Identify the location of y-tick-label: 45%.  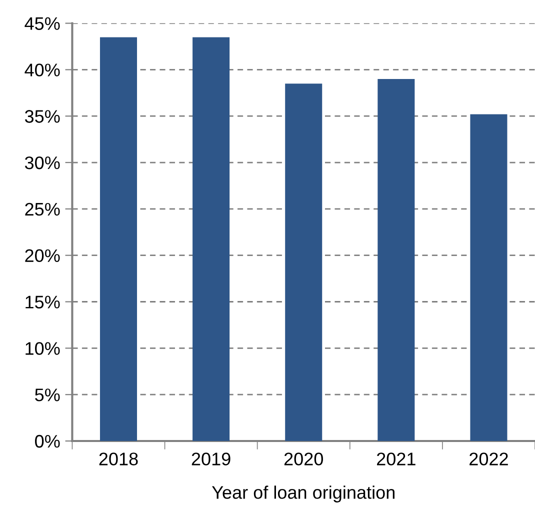
(42, 23).